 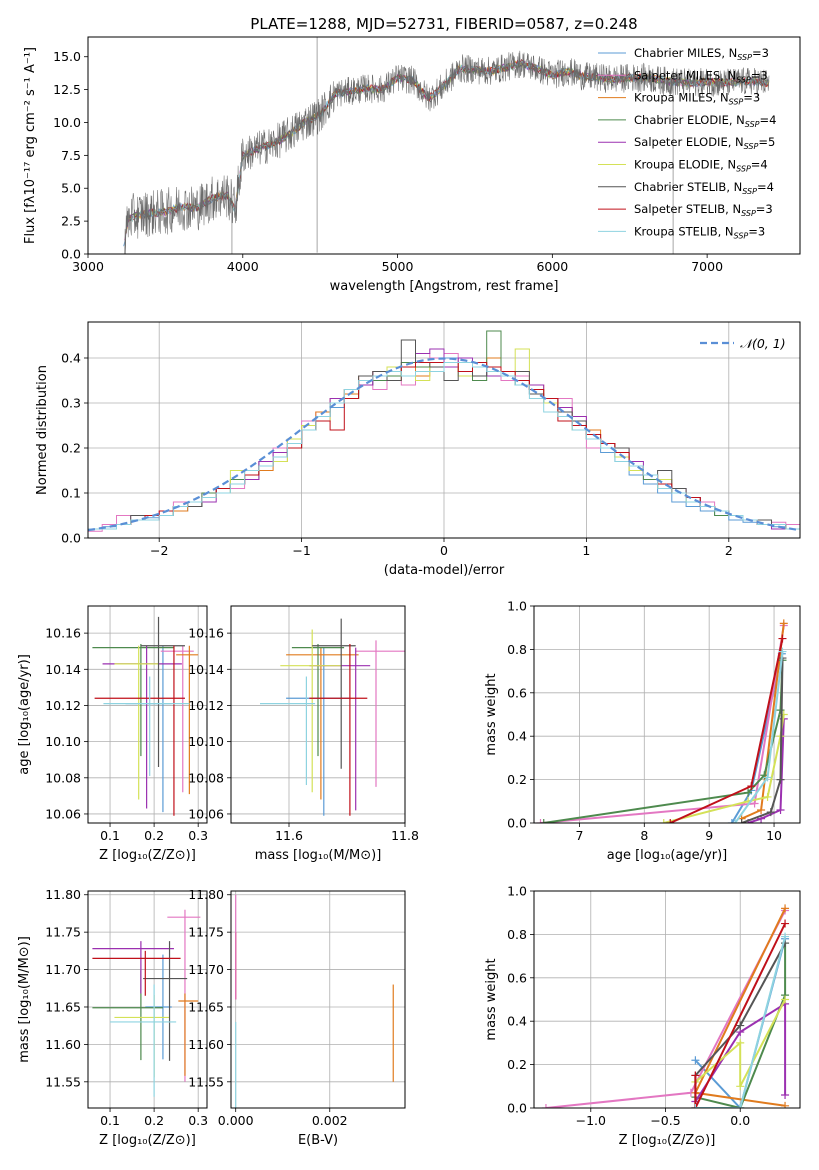 I want to click on x-axis-label: wavelength [Angstrom, rest frame], so click(x=444, y=286).